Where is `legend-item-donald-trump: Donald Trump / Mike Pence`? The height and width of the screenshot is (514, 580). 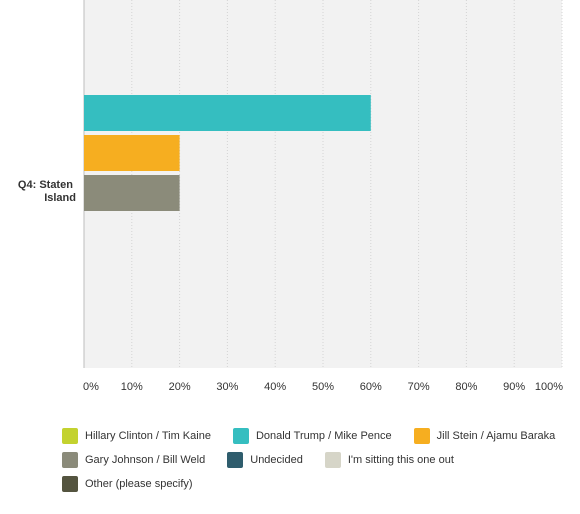
legend-item-donald-trump: Donald Trump / Mike Pence is located at coordinates (312, 436).